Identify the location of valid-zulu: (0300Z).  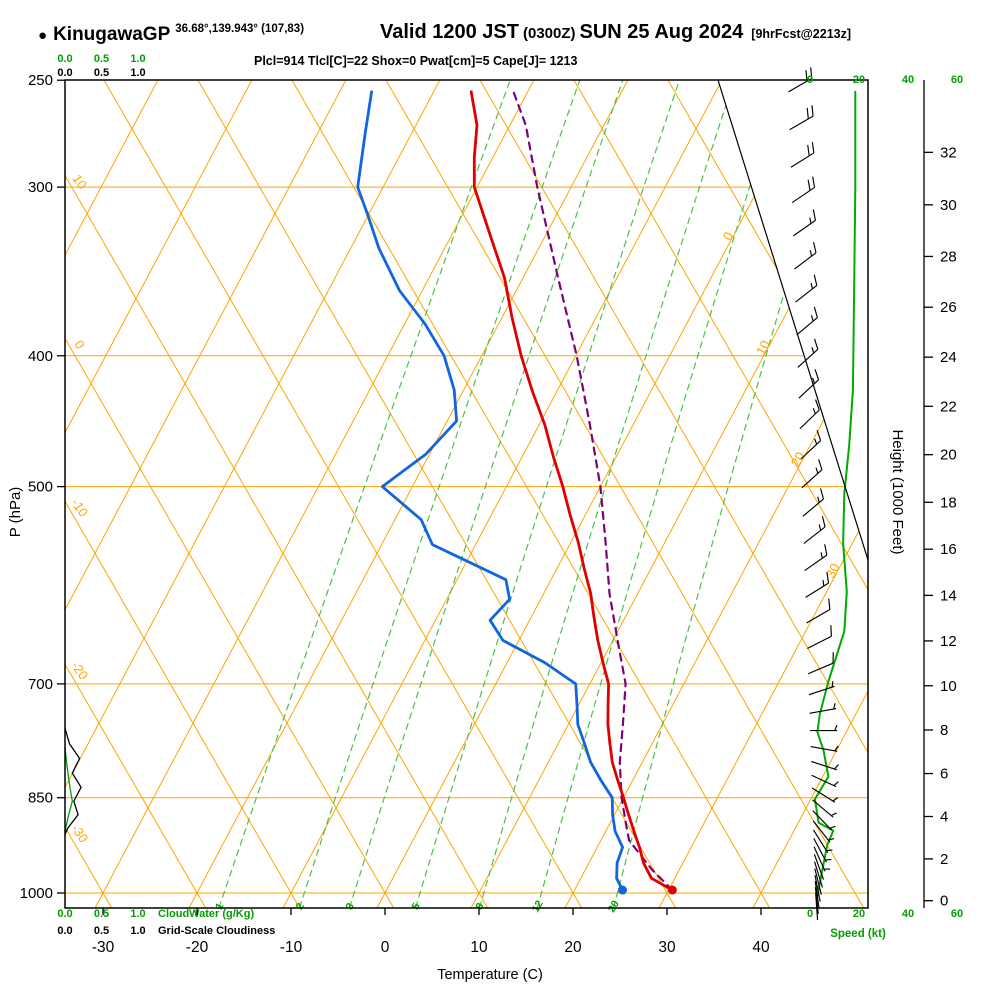
(549, 33).